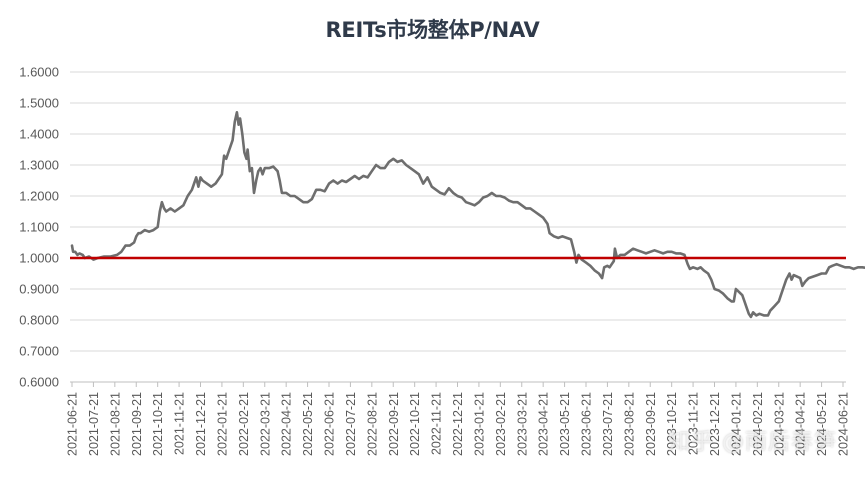  I want to click on x-tick-label: 2022-12-21, so click(458, 424).